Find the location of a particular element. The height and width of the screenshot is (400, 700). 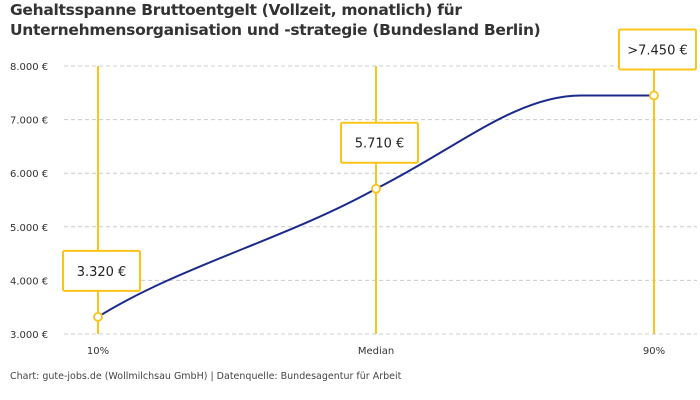

y-tick-label: 6.000 € is located at coordinates (29, 174).